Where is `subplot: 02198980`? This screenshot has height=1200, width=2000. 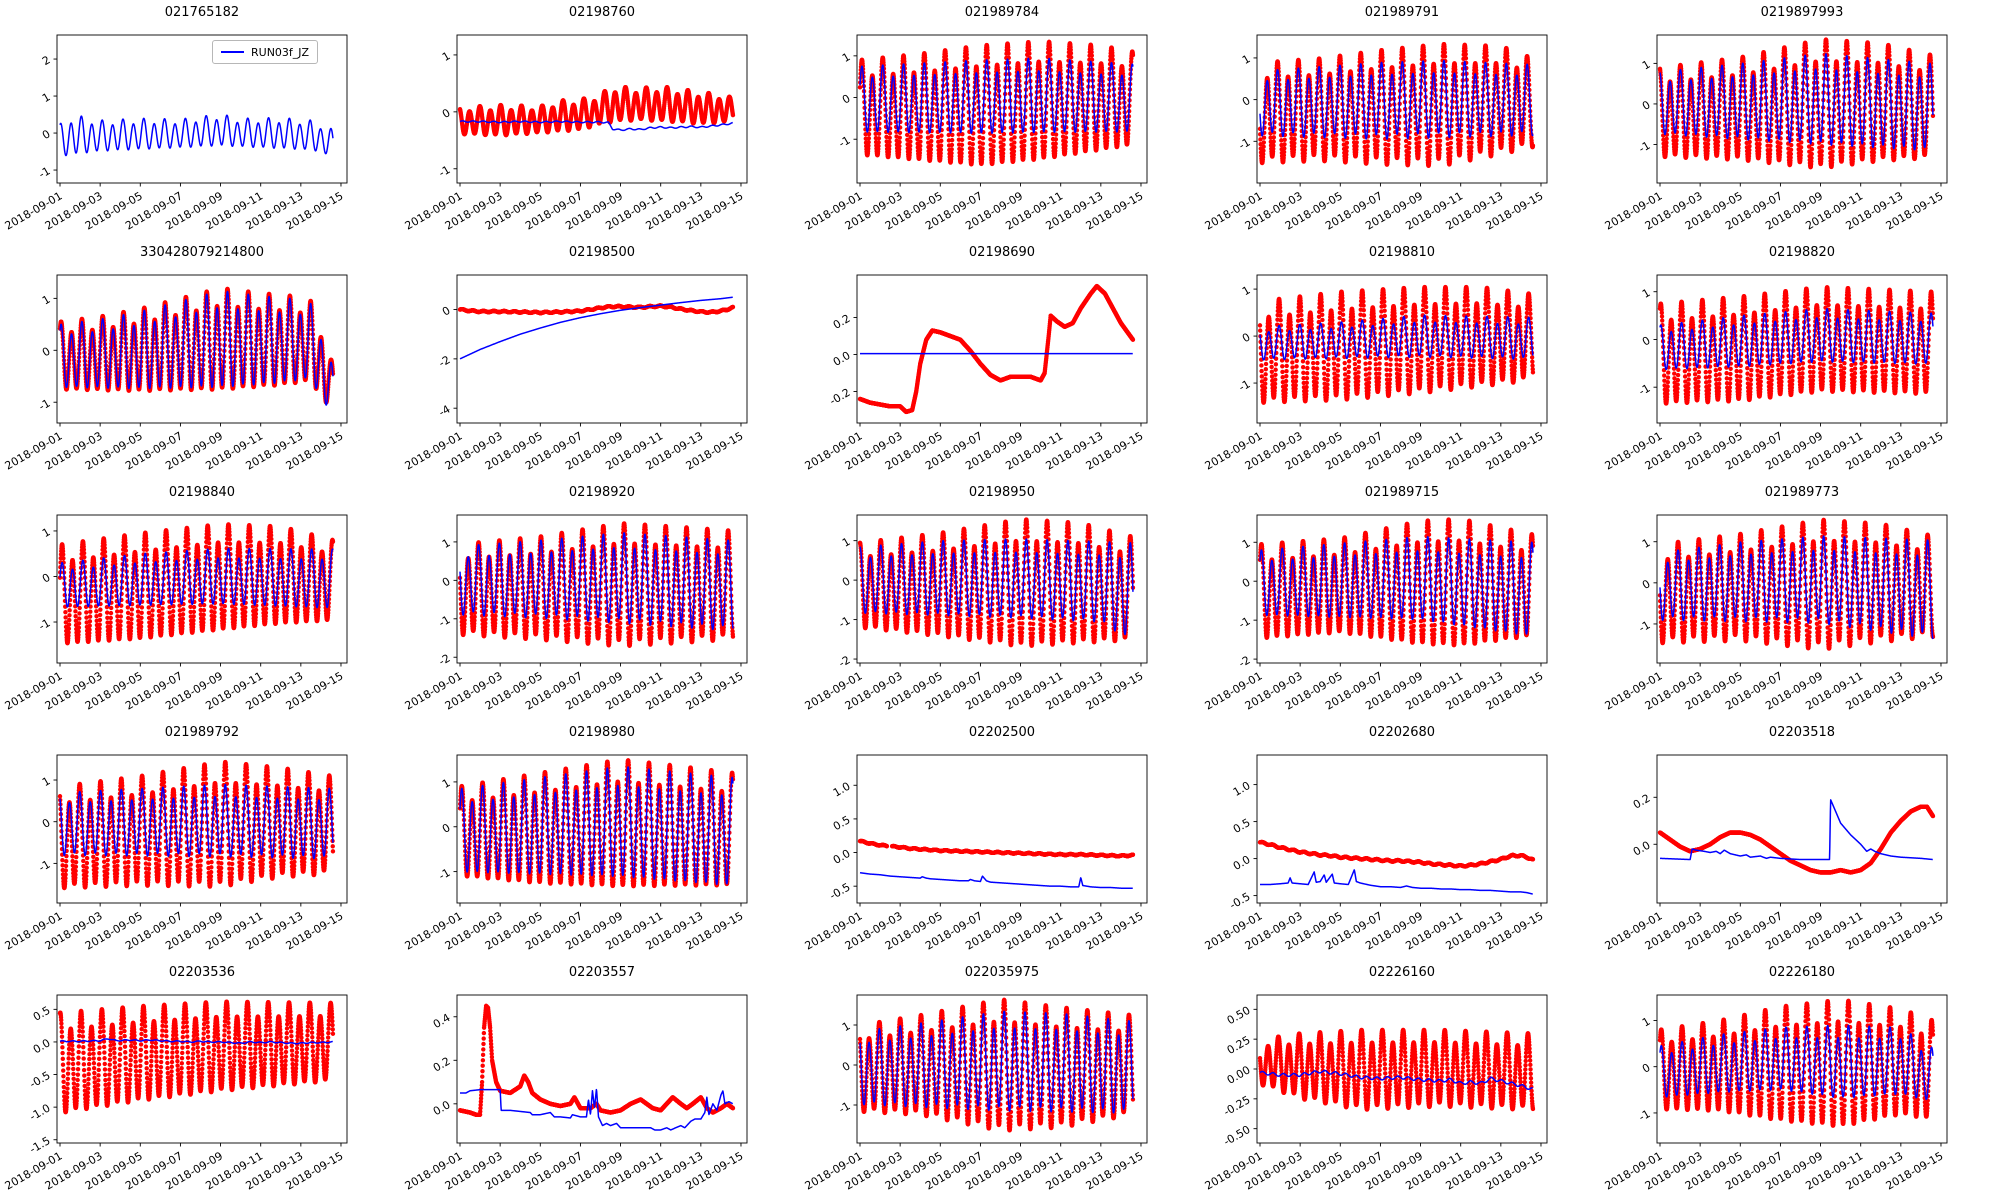
subplot: 02198980 is located at coordinates (600, 840).